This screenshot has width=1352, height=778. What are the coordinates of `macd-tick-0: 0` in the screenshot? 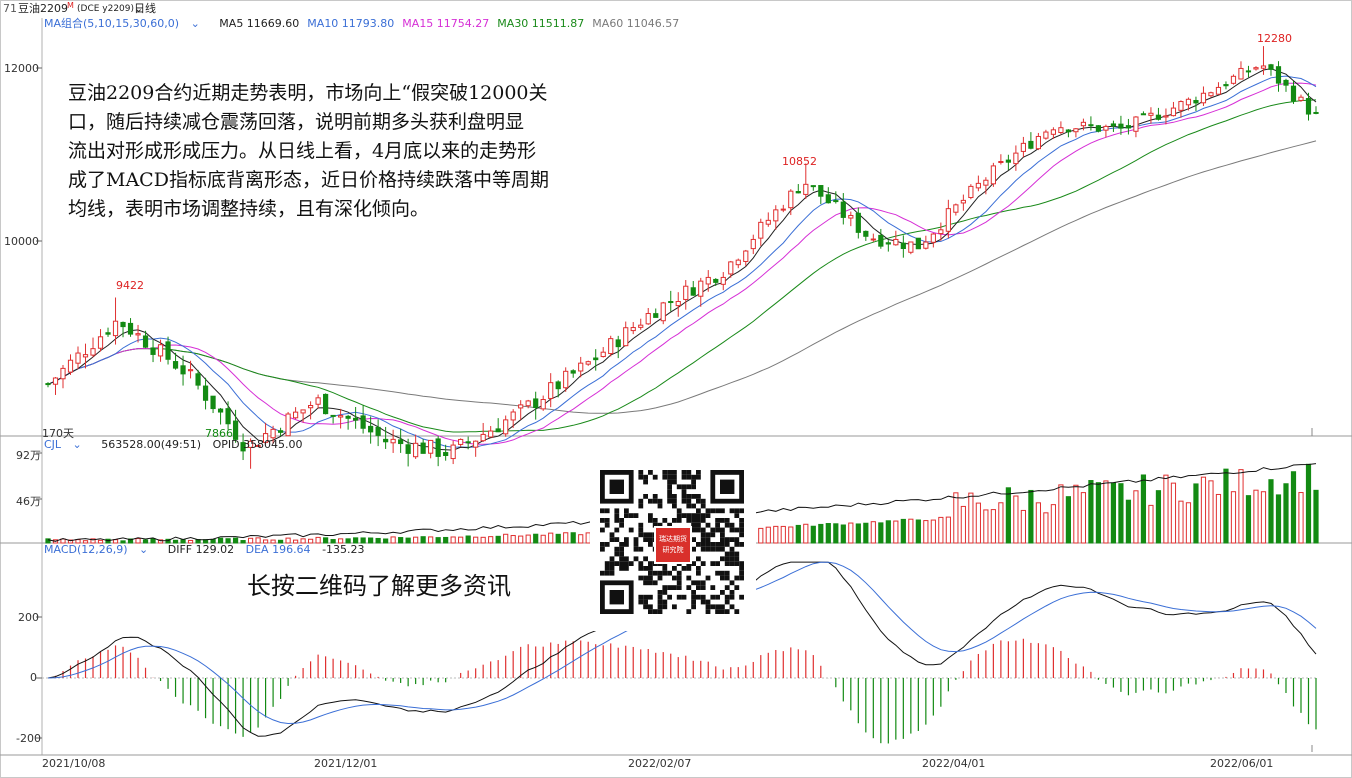 It's located at (33, 677).